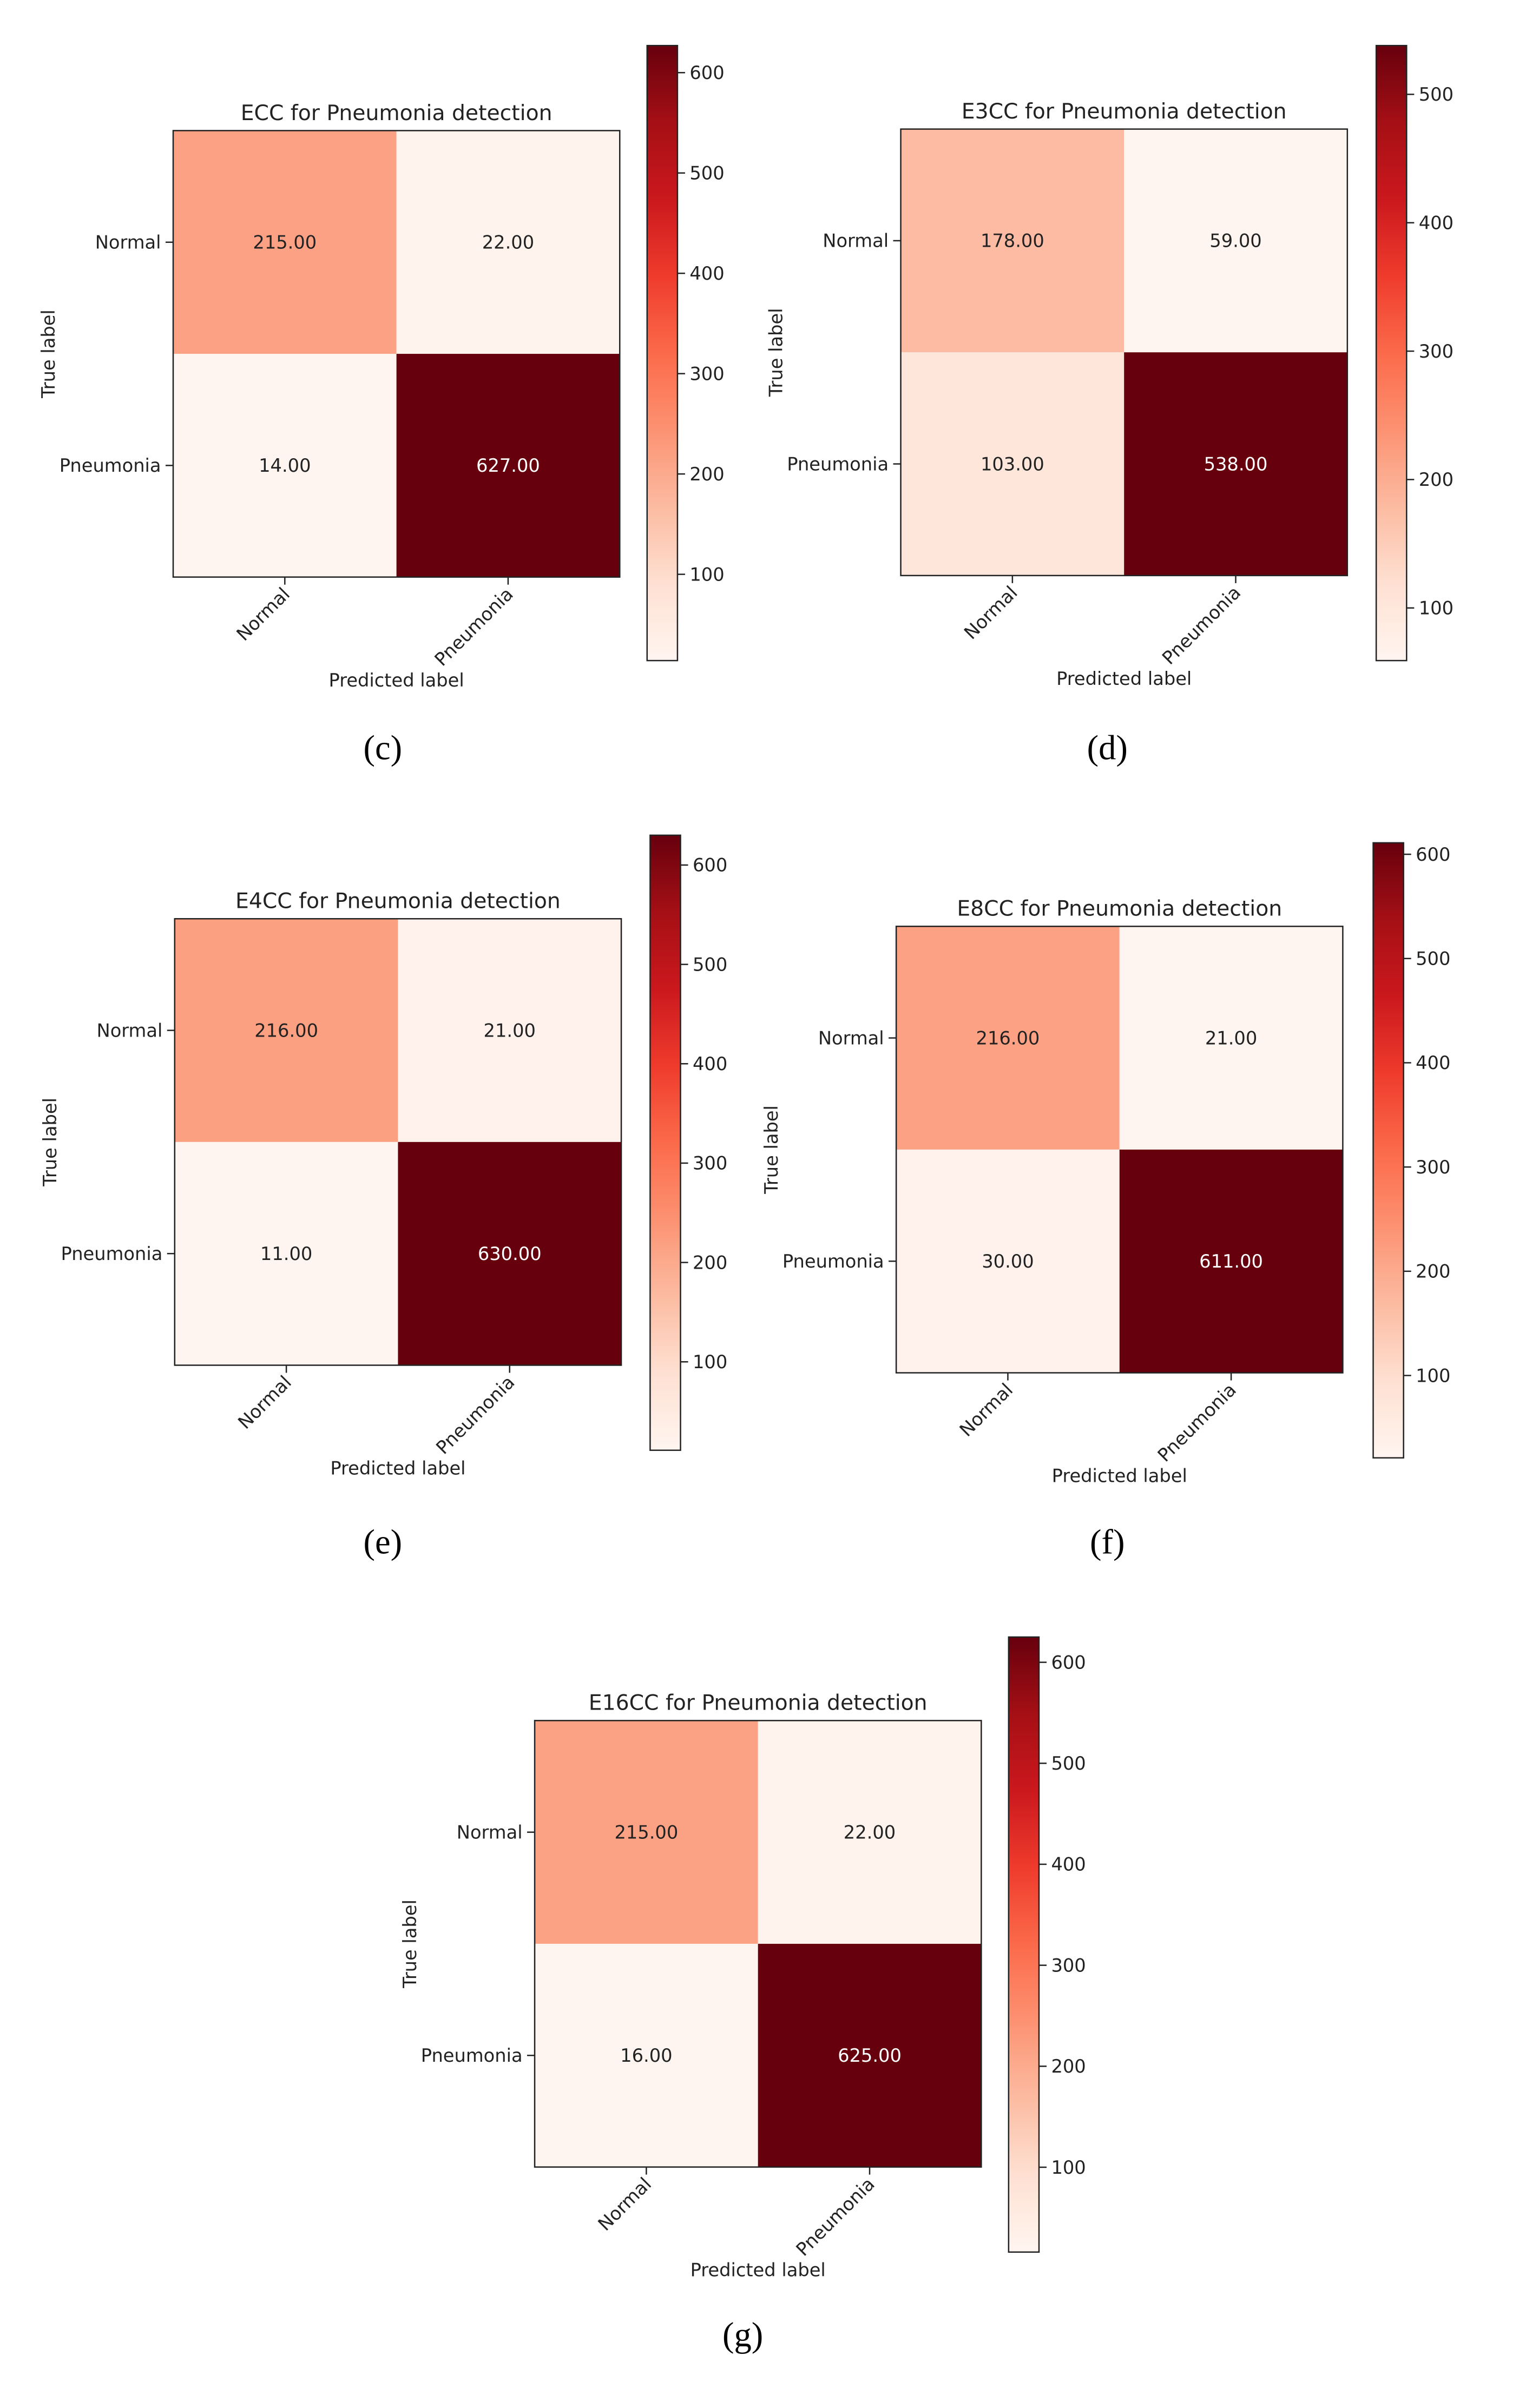  I want to click on cell-value-label: 538.00, so click(1236, 463).